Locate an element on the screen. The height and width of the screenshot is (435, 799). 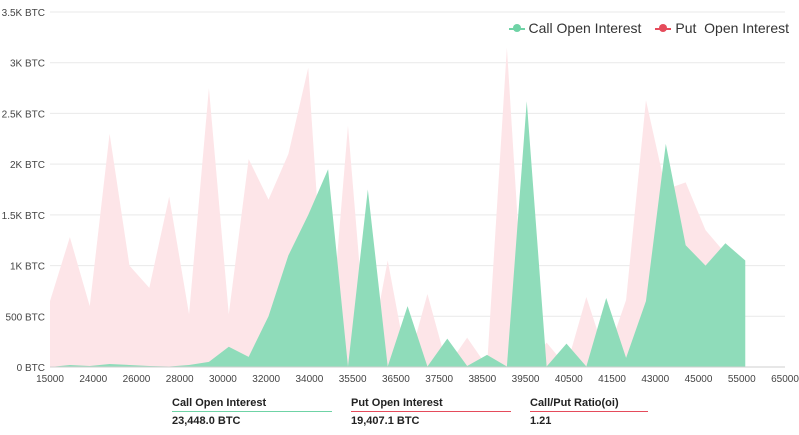
y-tick-label: 1K BTC is located at coordinates (27, 267).